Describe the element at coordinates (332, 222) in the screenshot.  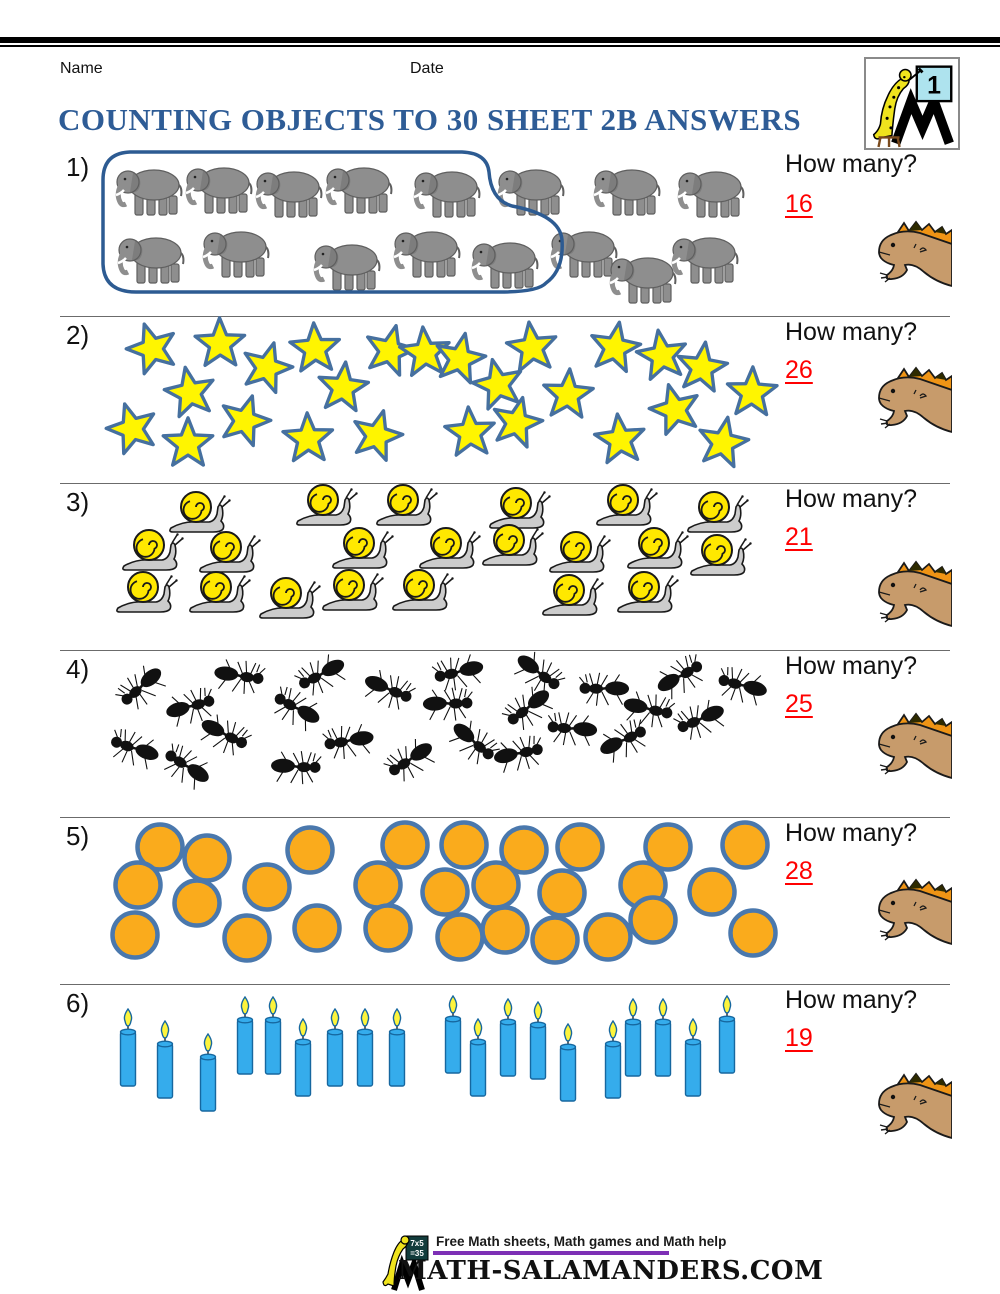
I see `counting-loop` at that location.